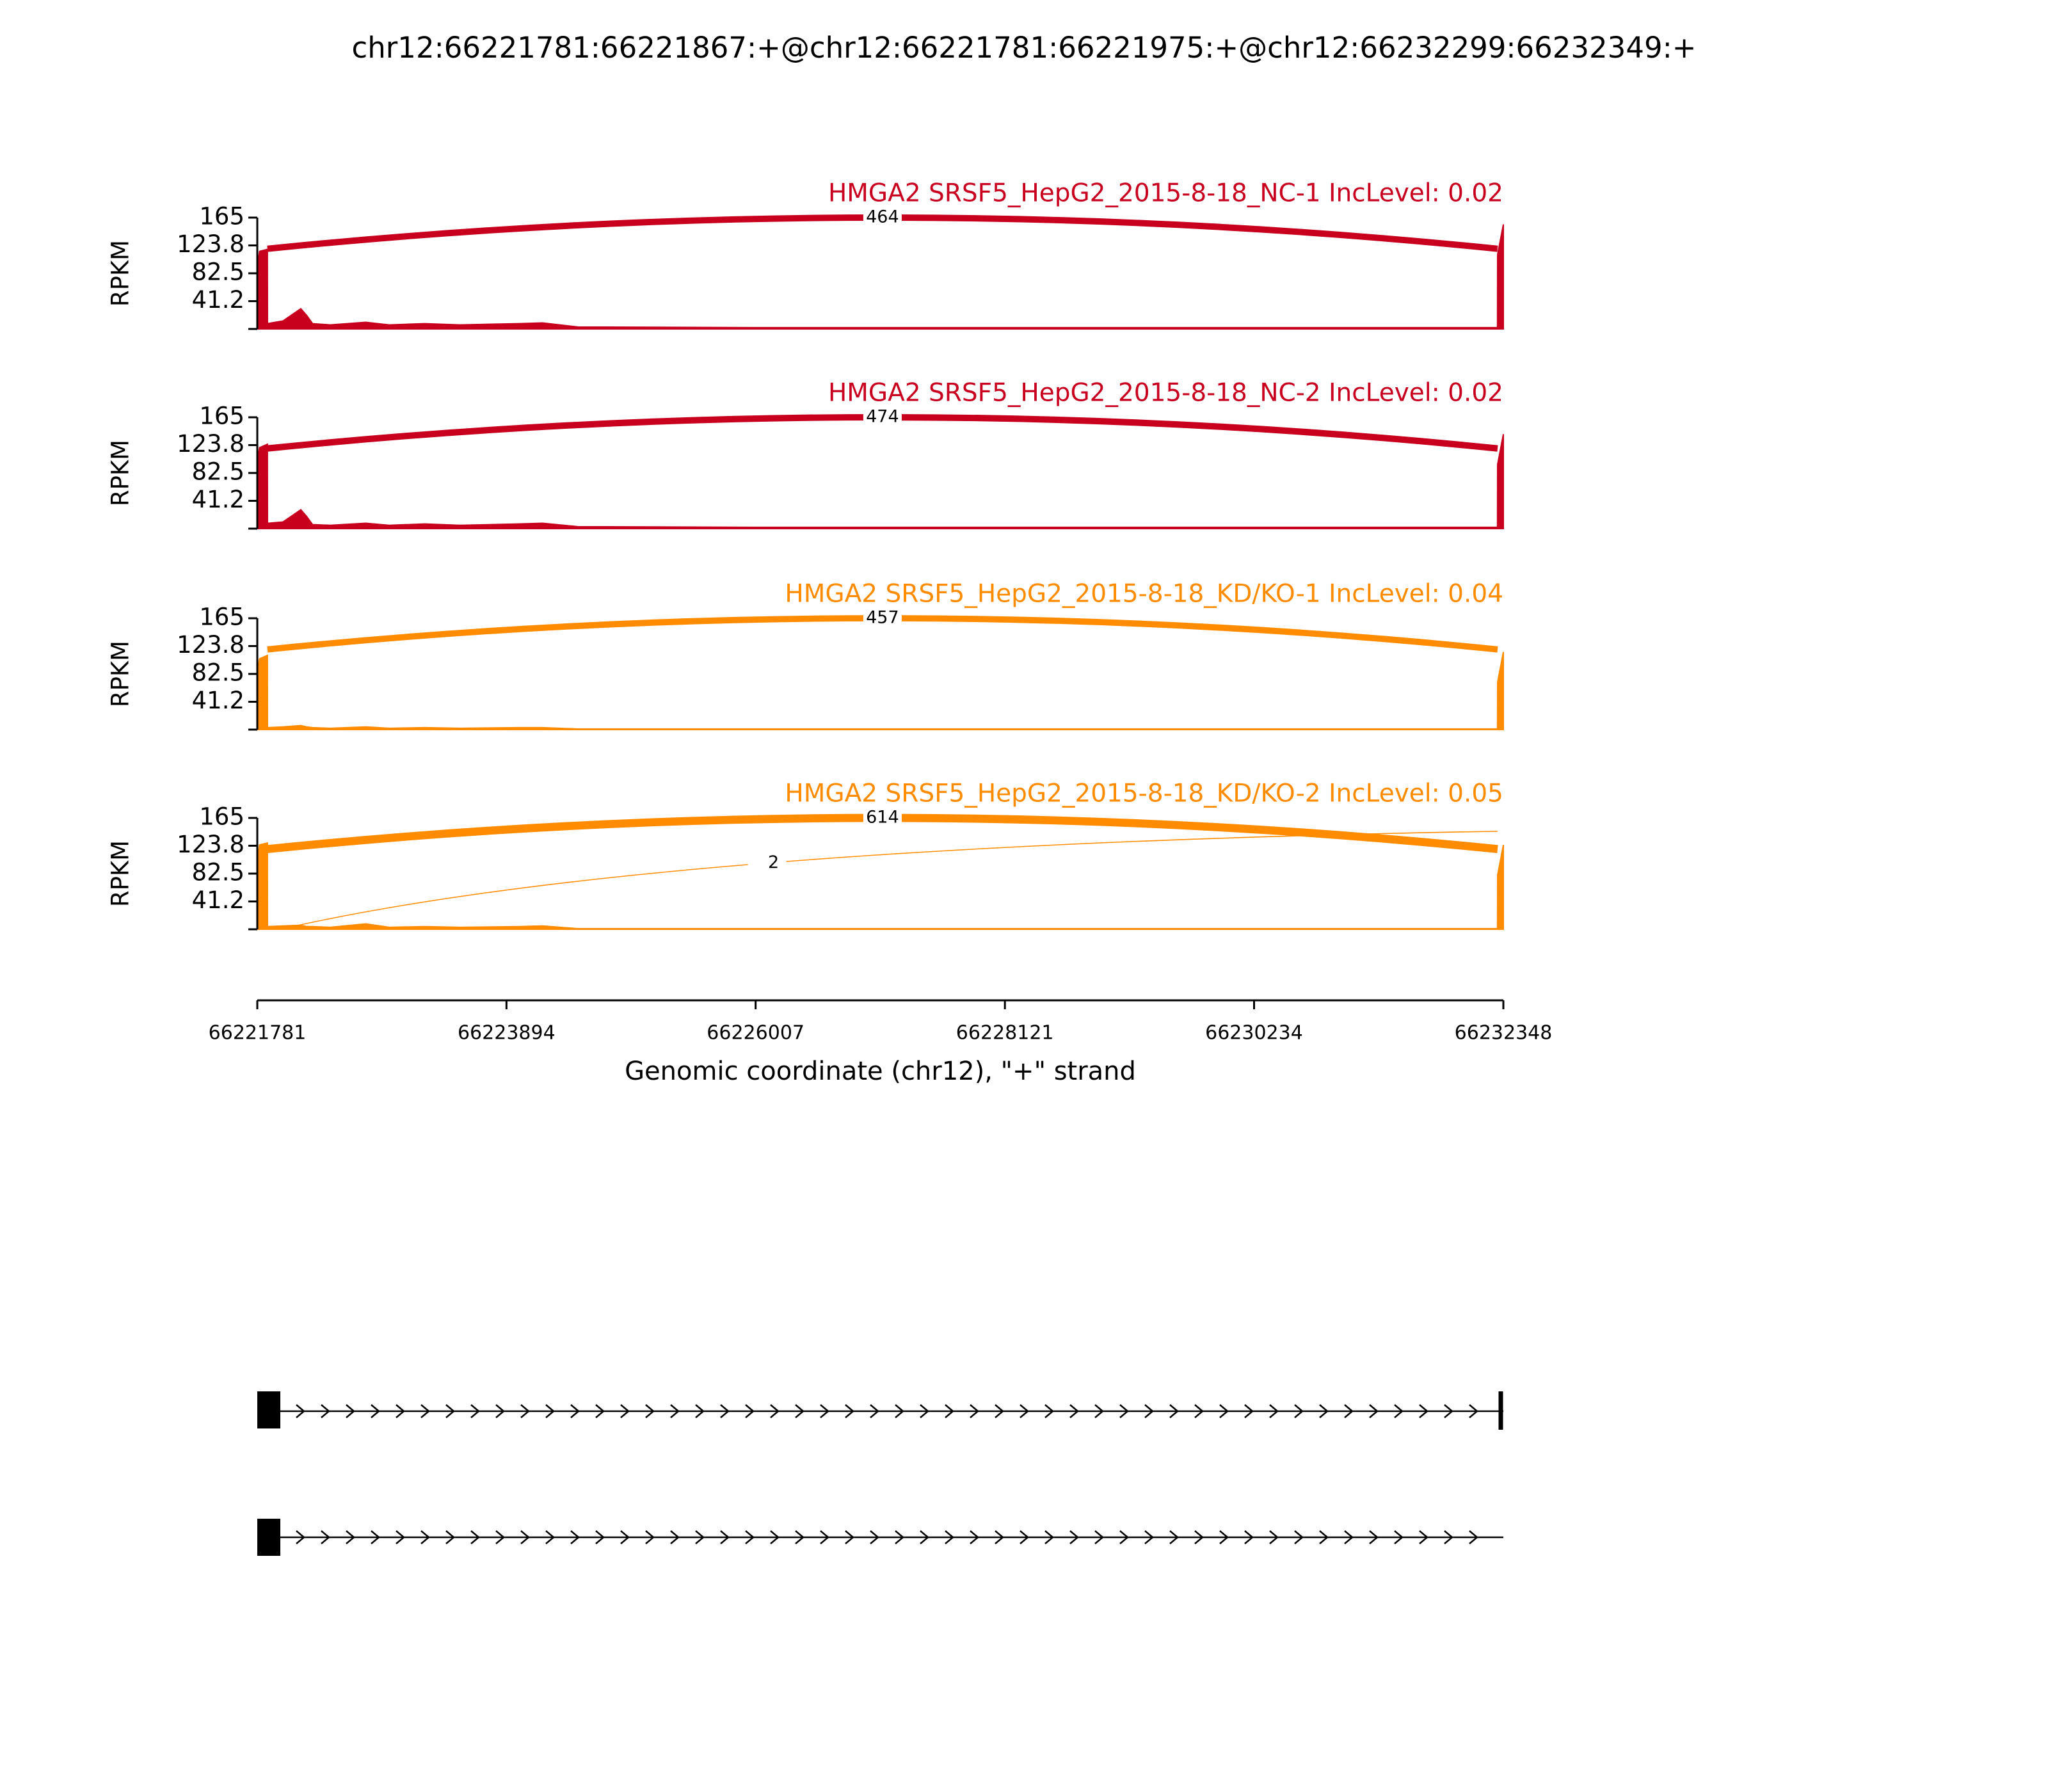 This screenshot has width=2048, height=1792. What do you see at coordinates (880, 1071) in the screenshot?
I see `x-axis-label: Genomic coordinate (chr12), "+" strand` at bounding box center [880, 1071].